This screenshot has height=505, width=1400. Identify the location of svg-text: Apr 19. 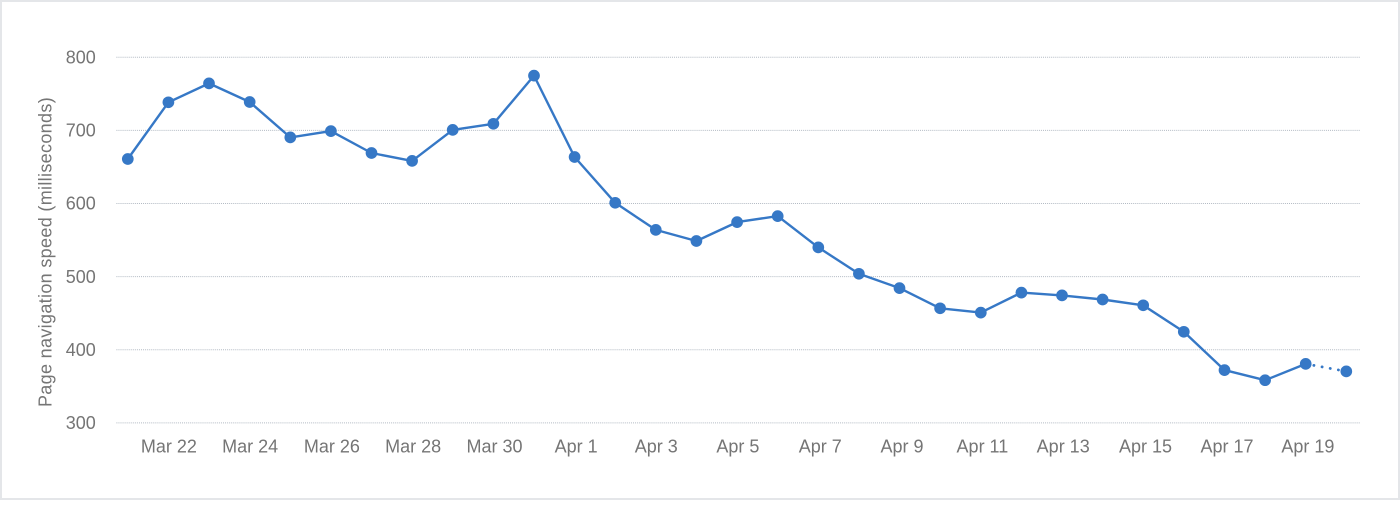
(1307, 447).